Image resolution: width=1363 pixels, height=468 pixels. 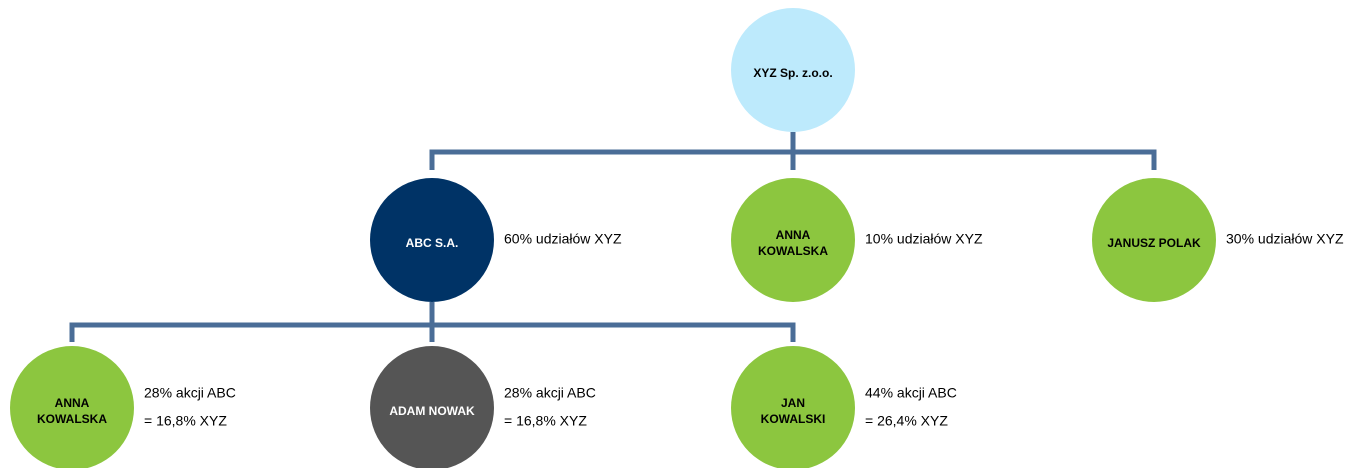 I want to click on node-label: ABC S.A., so click(x=432, y=243).